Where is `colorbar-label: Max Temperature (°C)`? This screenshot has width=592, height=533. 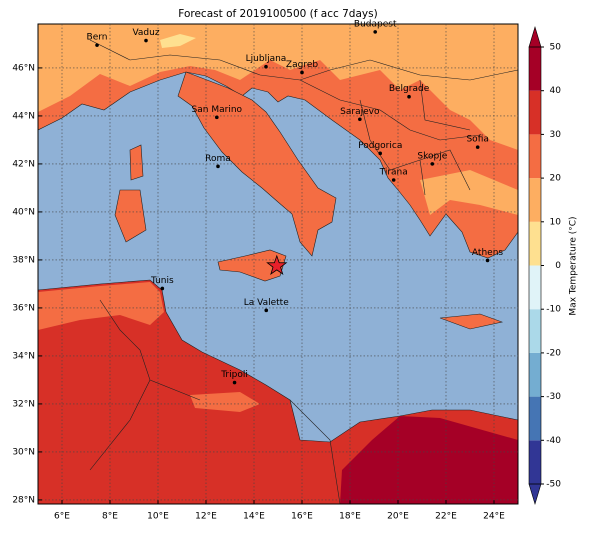
colorbar-label: Max Temperature (°C) is located at coordinates (574, 265).